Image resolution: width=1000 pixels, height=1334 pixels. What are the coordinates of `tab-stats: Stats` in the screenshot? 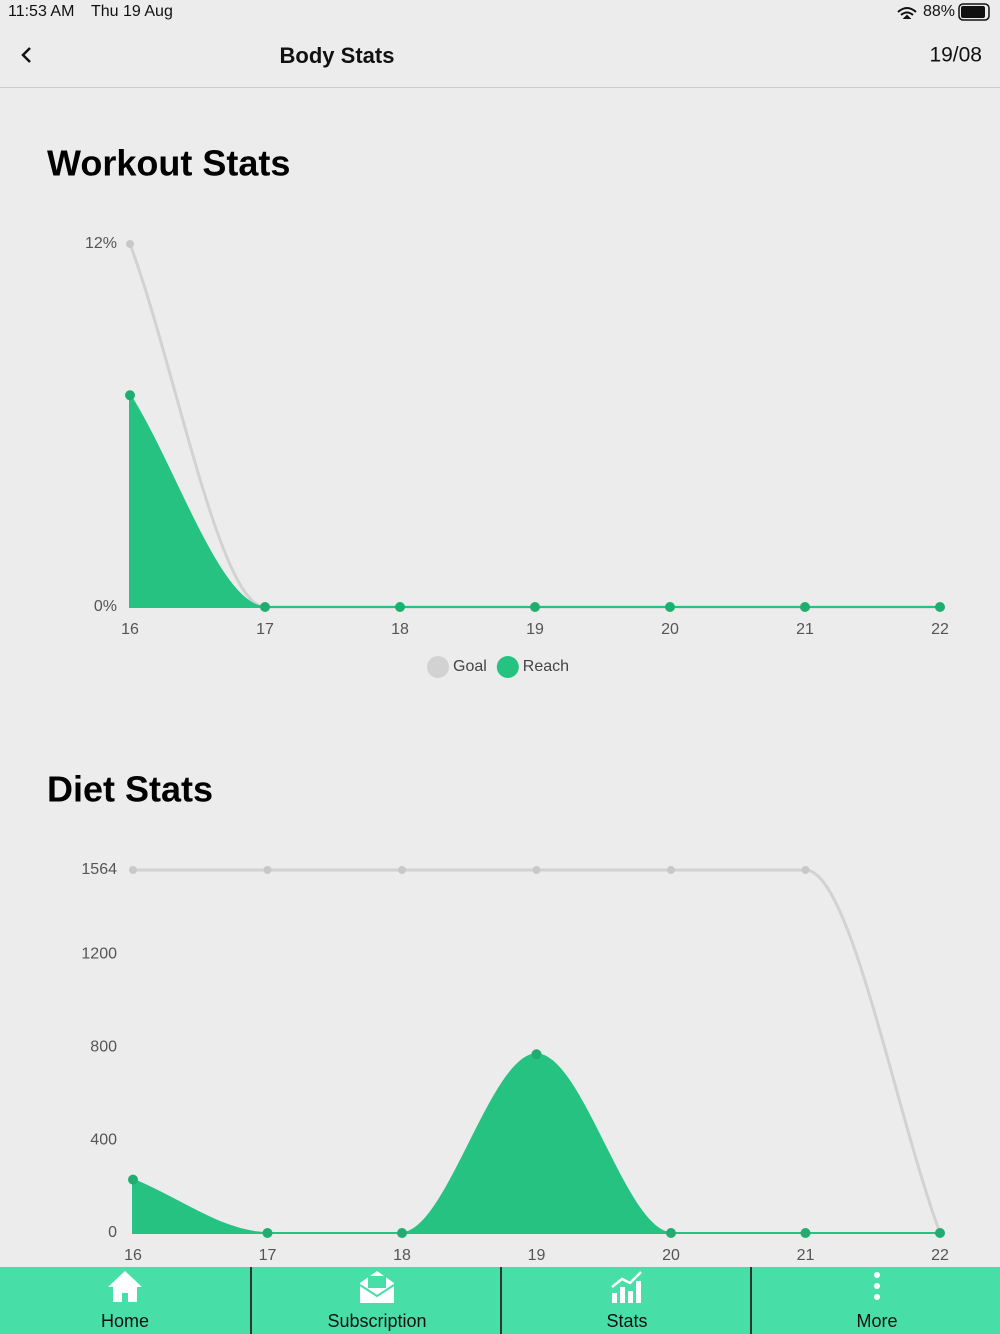 It's located at (626, 1300).